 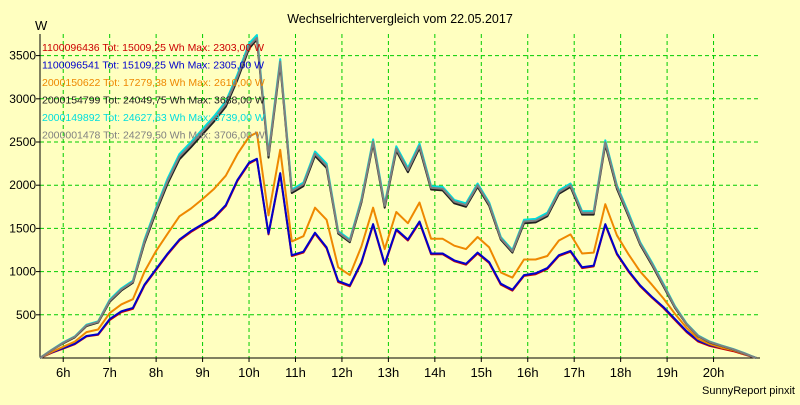 I want to click on x-tick-label-7h: 7h, so click(x=109, y=372).